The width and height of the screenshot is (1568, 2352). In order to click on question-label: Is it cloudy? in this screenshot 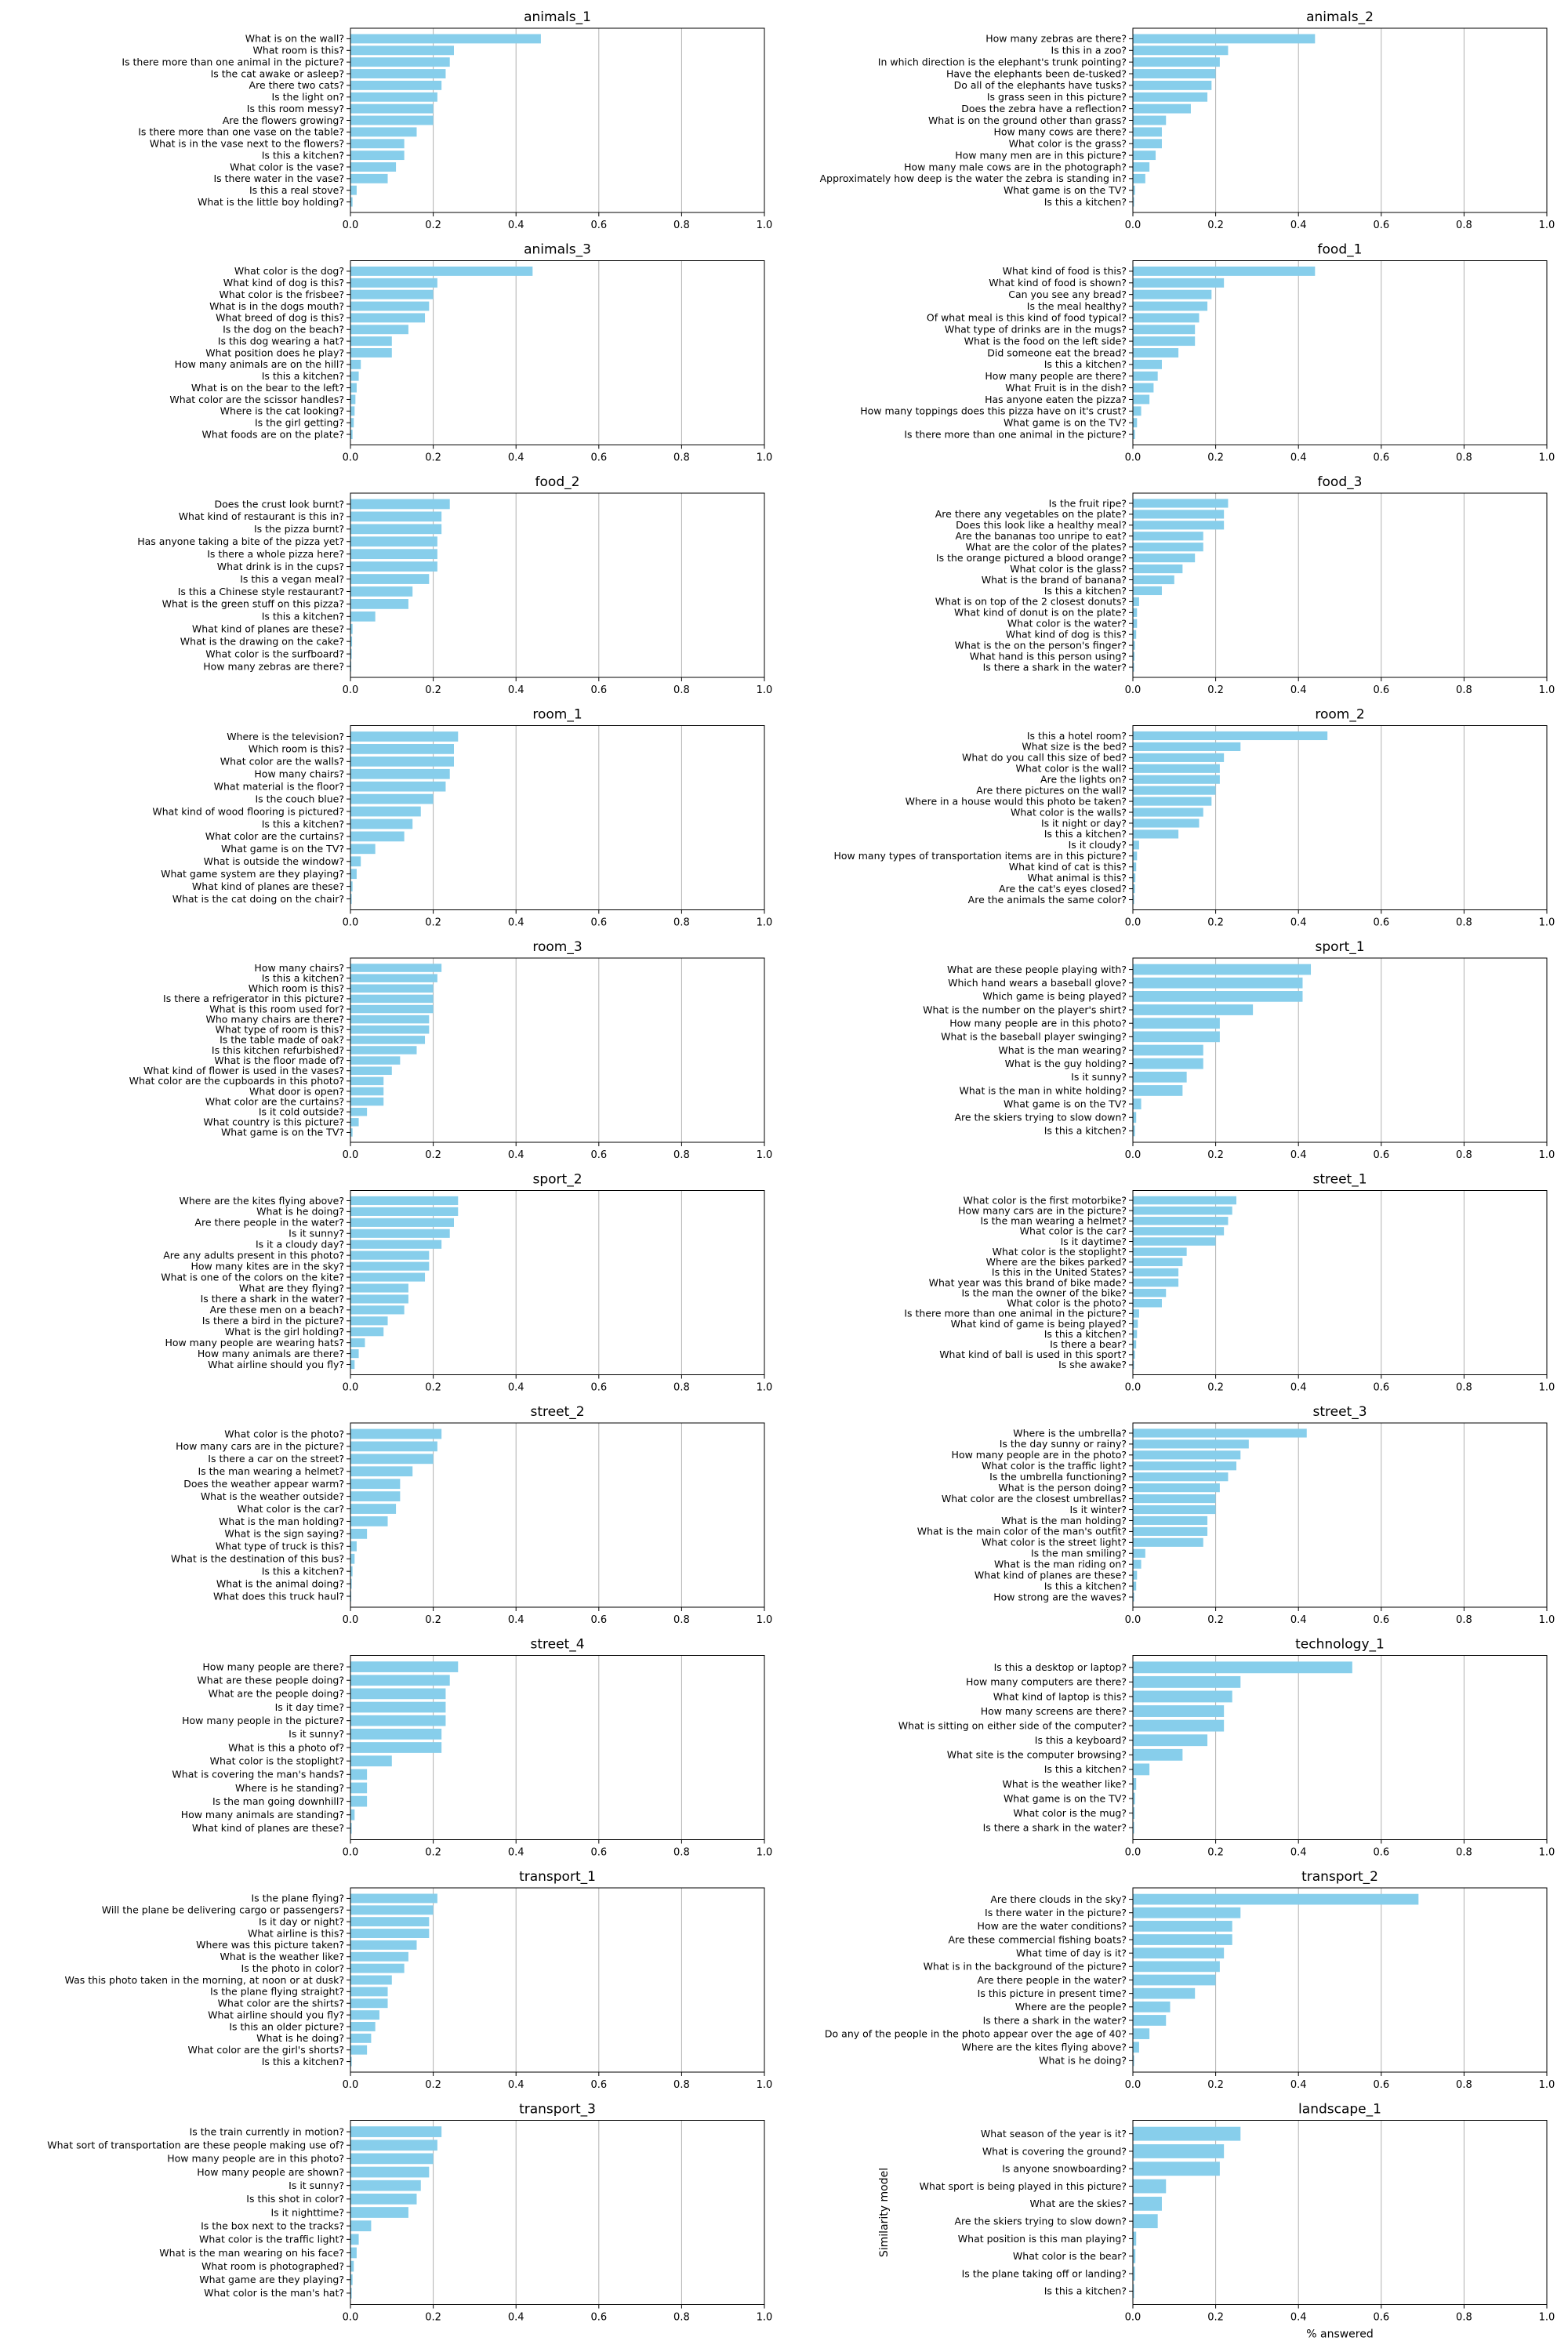, I will do `click(1098, 845)`.